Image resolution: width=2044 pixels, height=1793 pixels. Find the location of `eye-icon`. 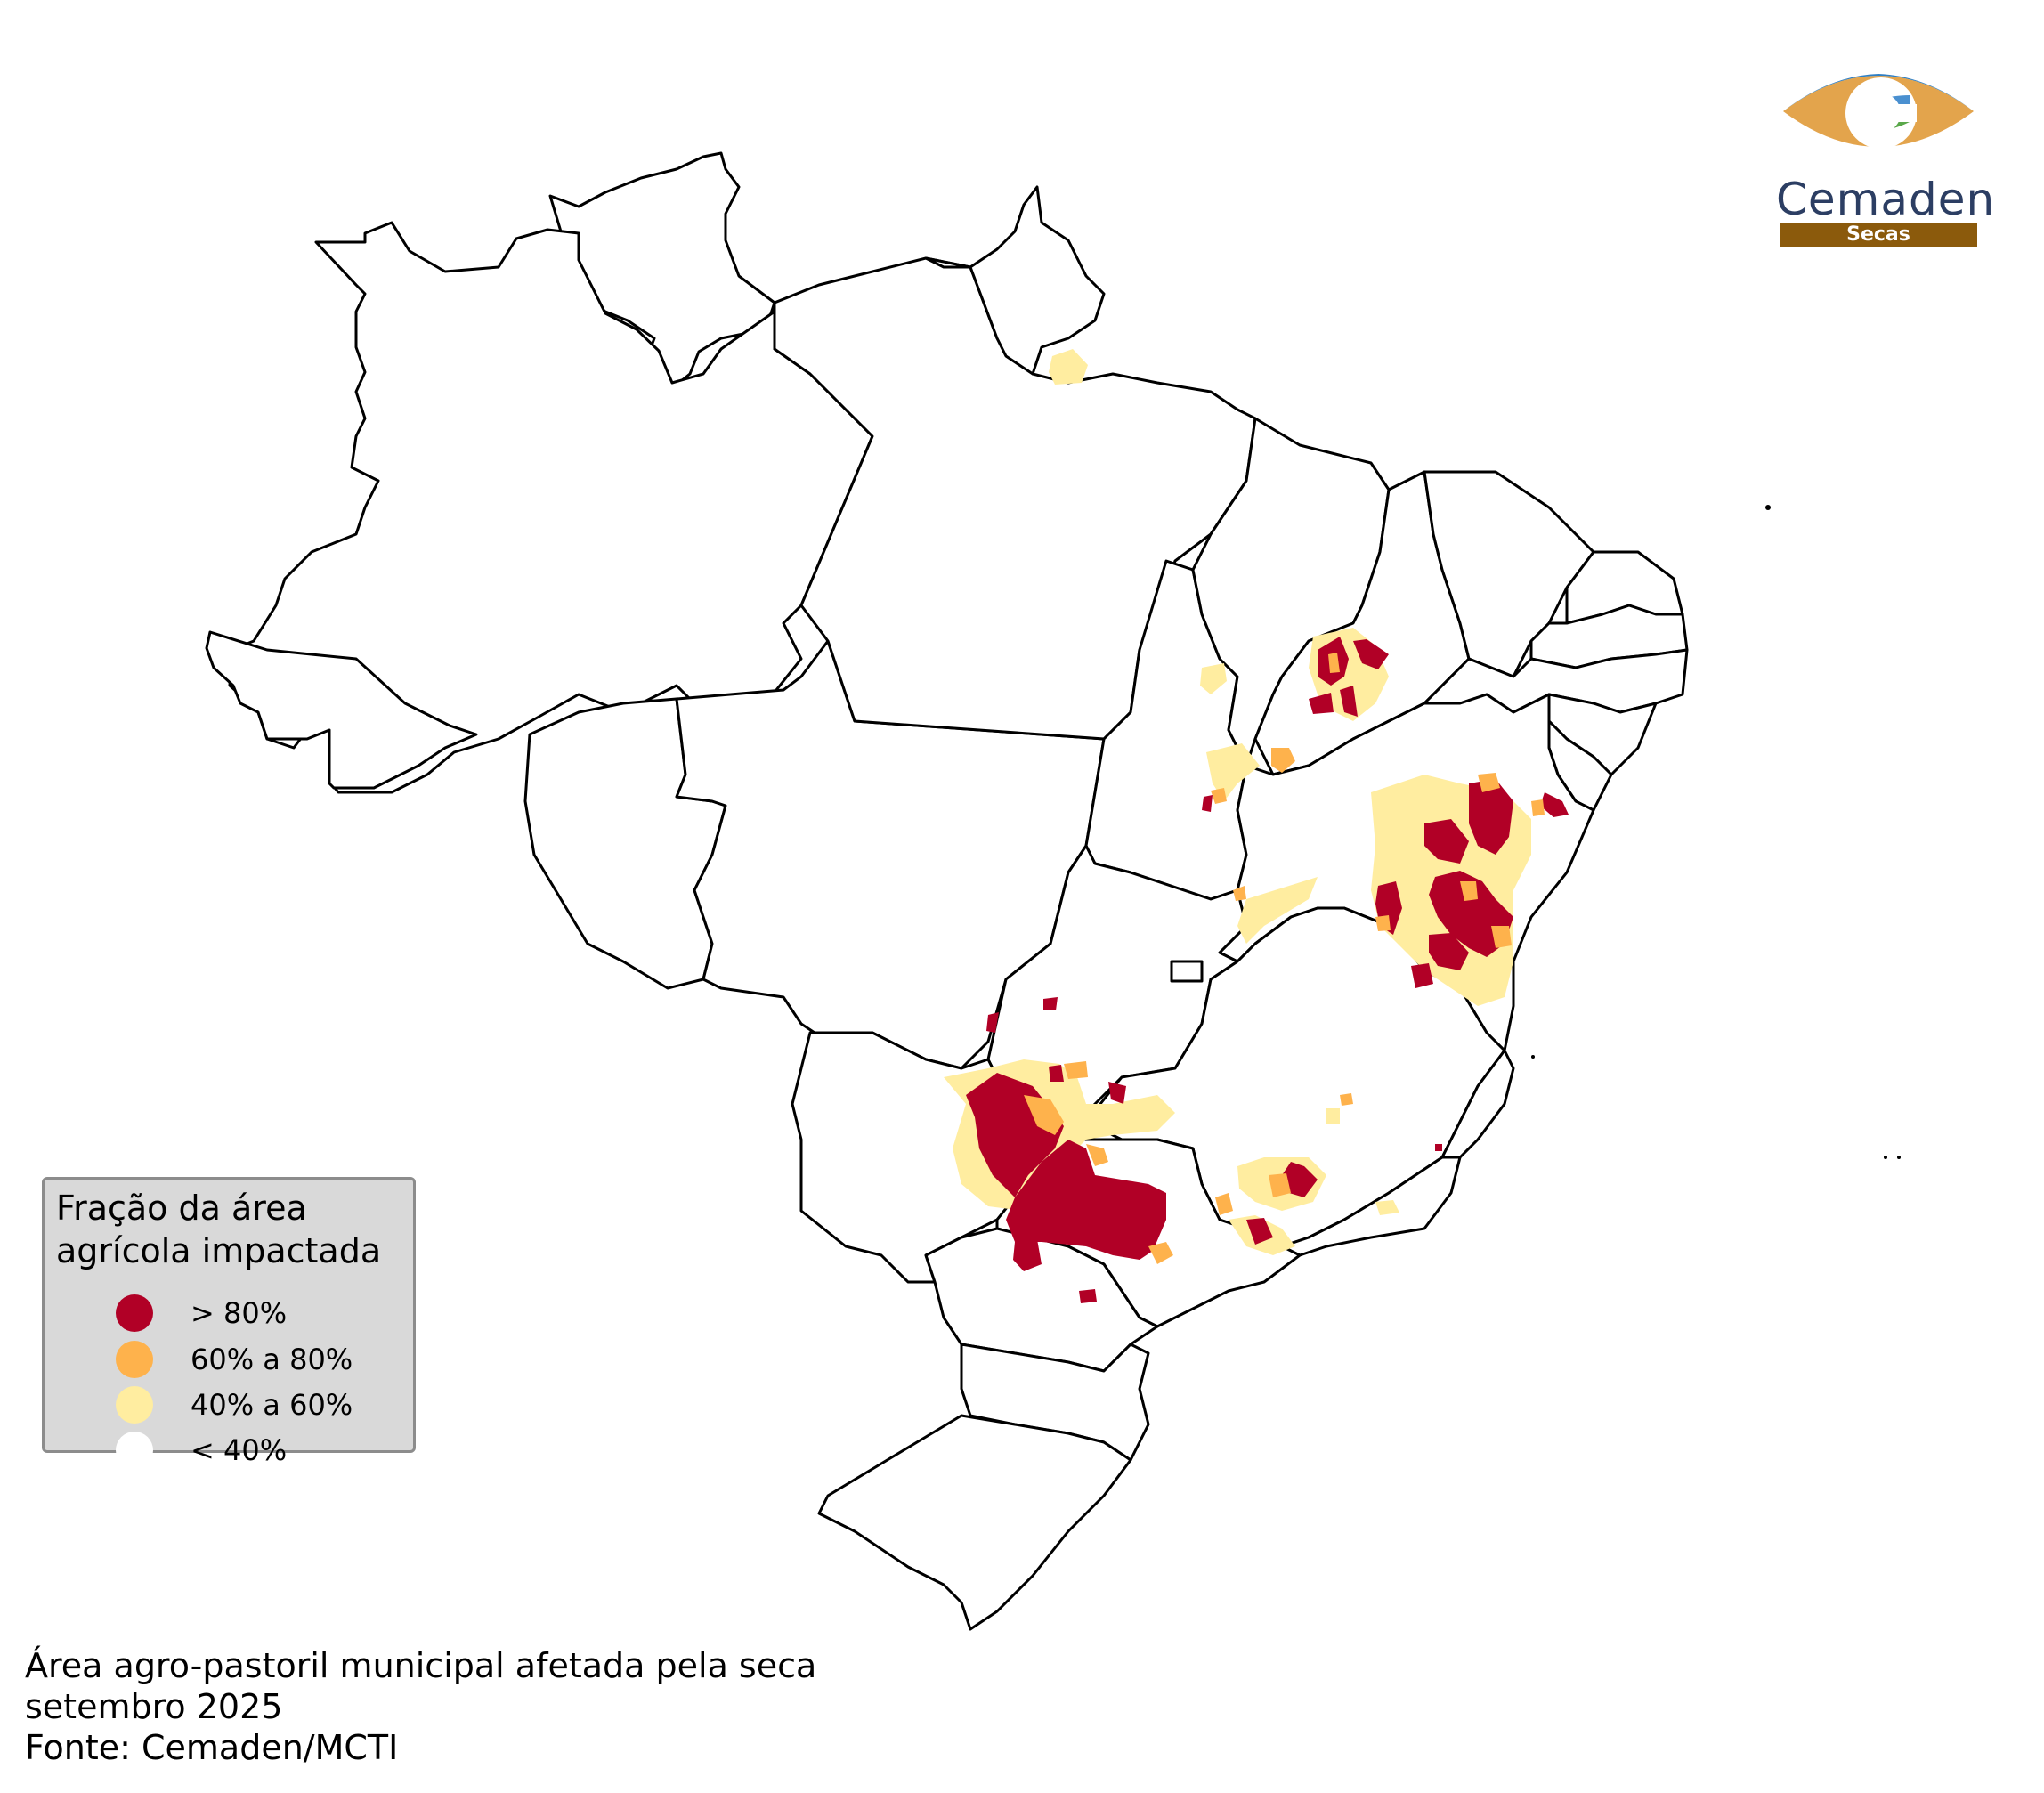

eye-icon is located at coordinates (1878, 111).